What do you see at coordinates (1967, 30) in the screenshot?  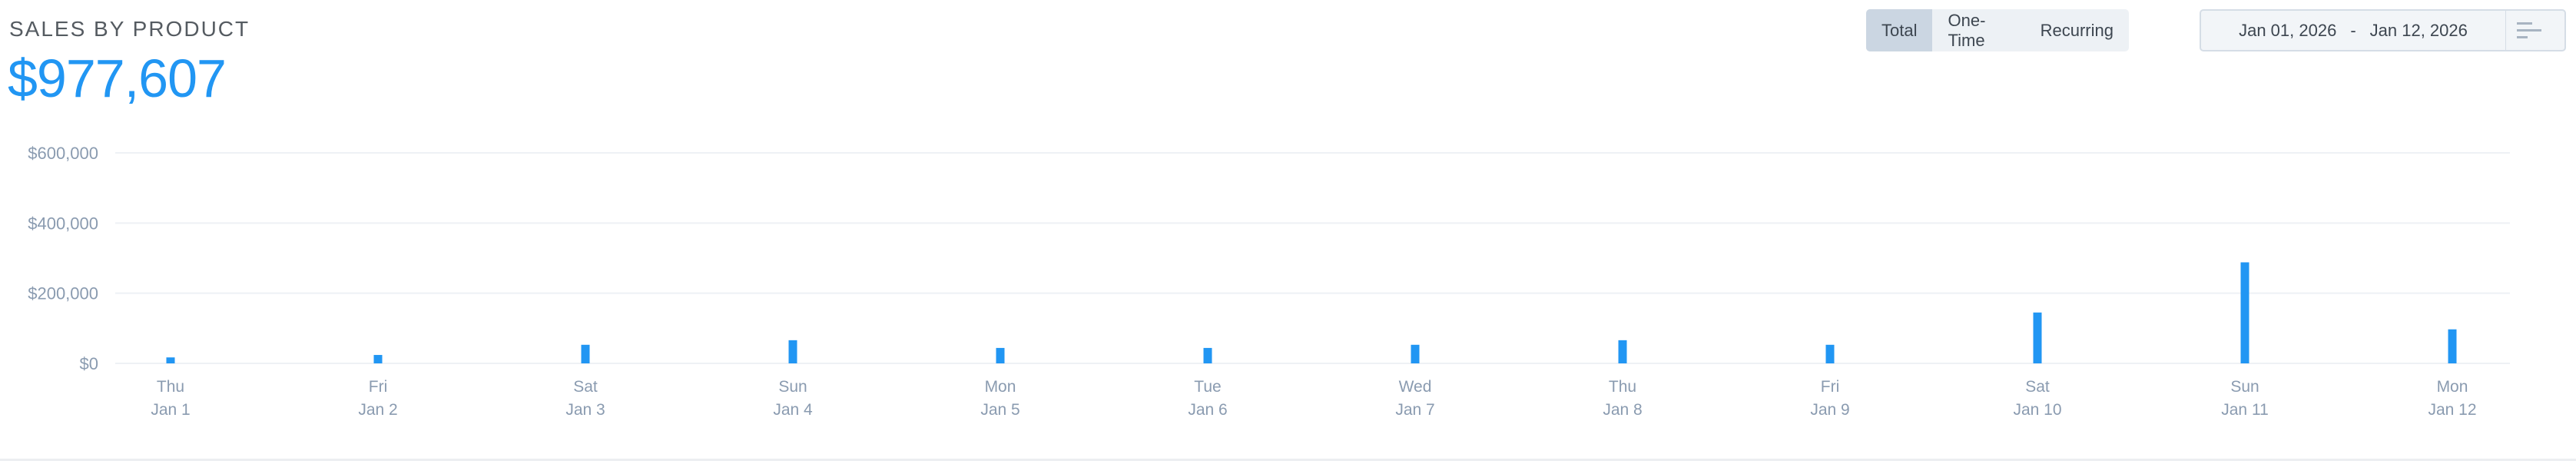 I see `toggle-one-time: One-Time` at bounding box center [1967, 30].